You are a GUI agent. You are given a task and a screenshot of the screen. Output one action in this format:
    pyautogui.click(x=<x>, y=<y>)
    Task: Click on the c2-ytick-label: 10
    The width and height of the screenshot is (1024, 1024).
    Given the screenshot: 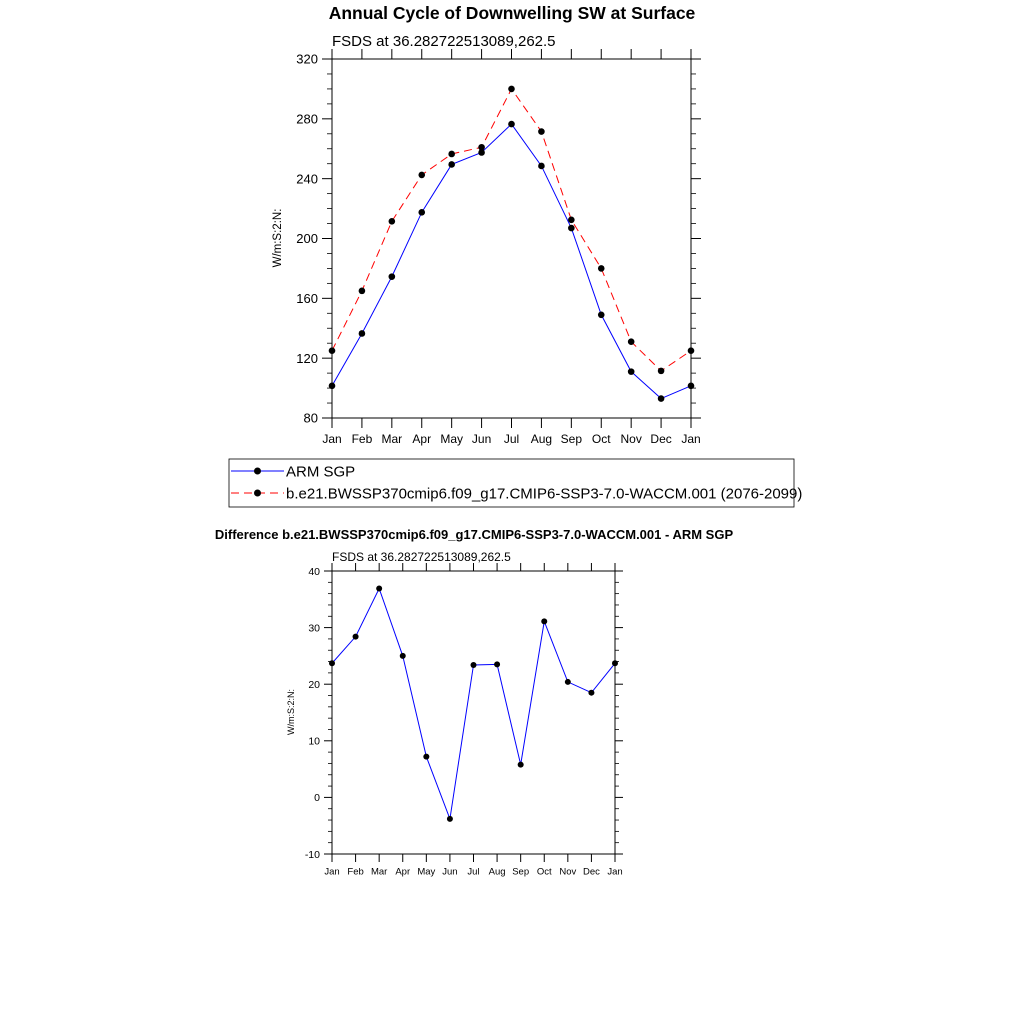 What is the action you would take?
    pyautogui.click(x=314, y=742)
    